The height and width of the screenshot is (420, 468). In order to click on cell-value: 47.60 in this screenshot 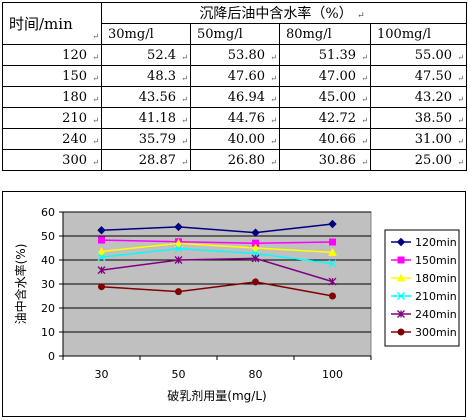, I will do `click(246, 76)`.